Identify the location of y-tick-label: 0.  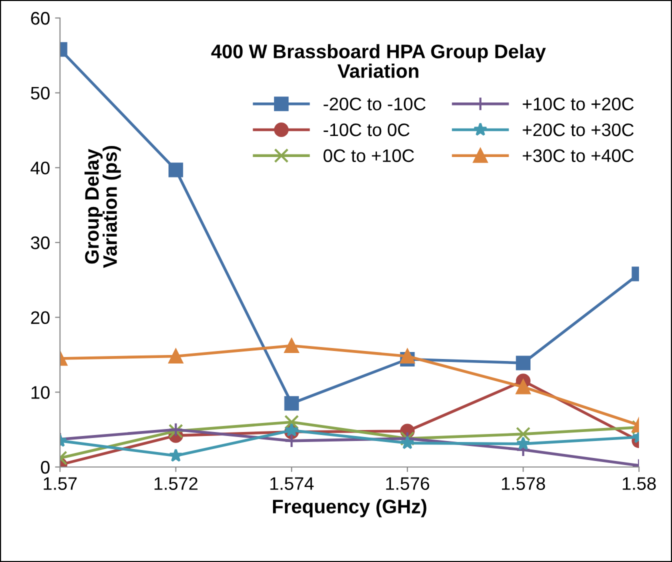
(45, 467).